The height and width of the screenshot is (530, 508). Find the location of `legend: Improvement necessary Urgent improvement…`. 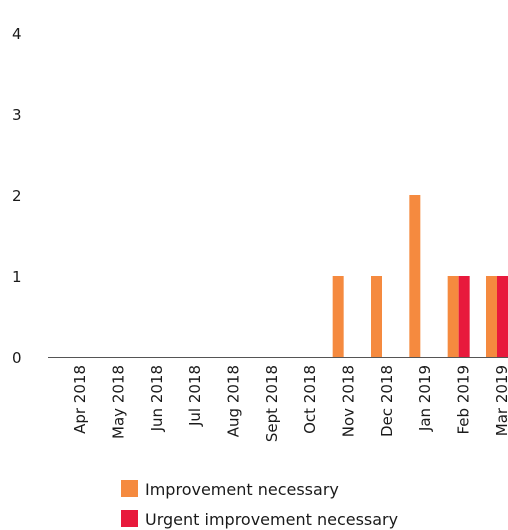

legend: Improvement necessary Urgent improvement… is located at coordinates (259, 504).